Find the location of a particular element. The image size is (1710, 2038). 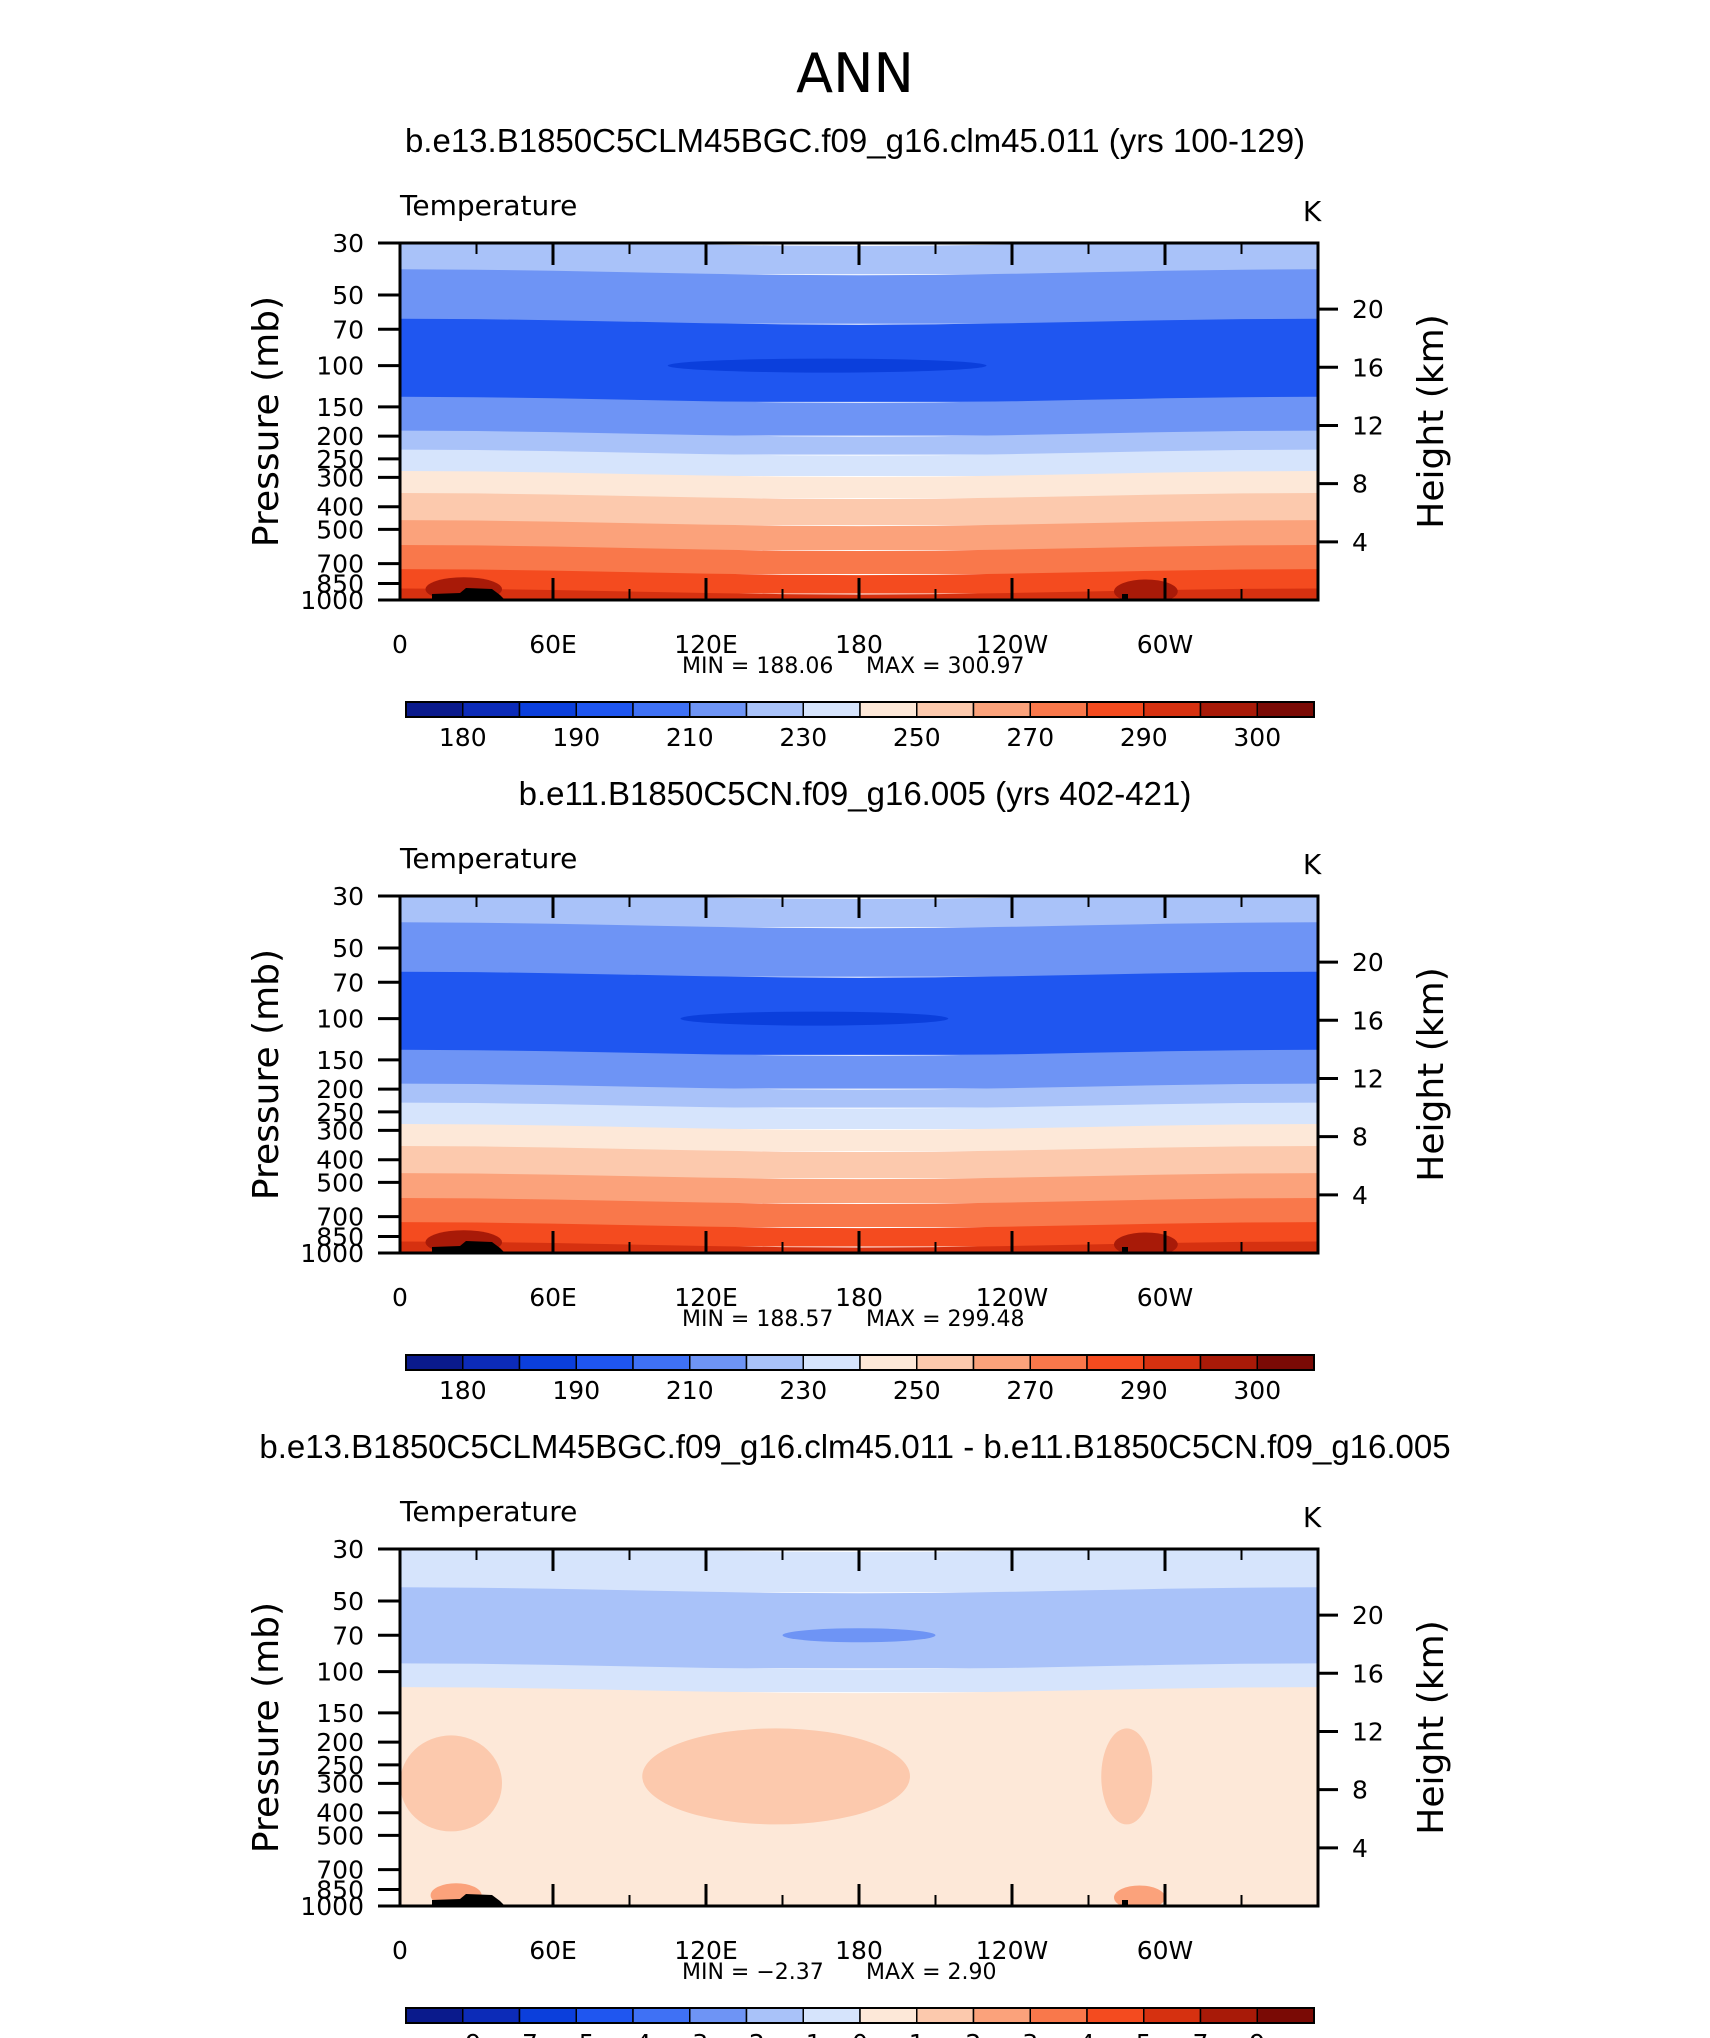

colorbar-frame is located at coordinates (860, 2015).